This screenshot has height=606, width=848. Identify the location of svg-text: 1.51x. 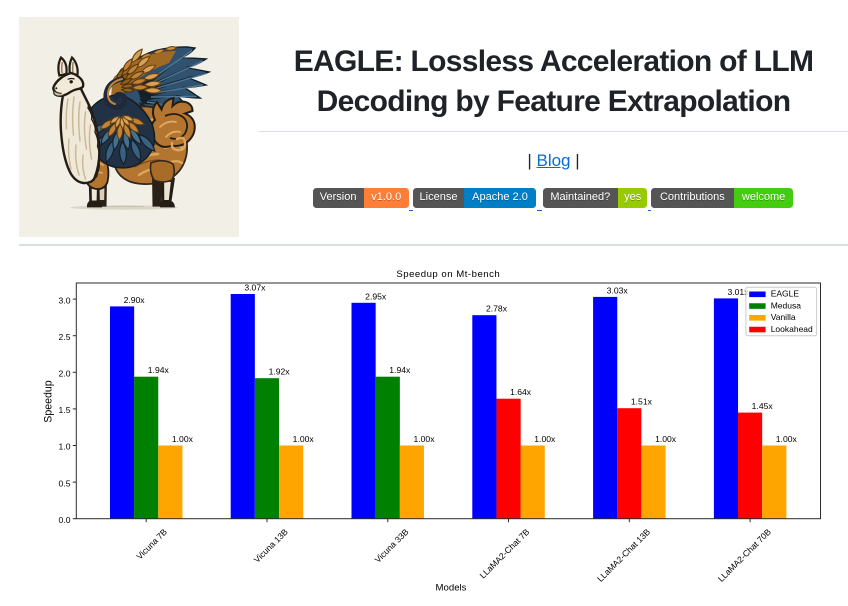
(642, 402).